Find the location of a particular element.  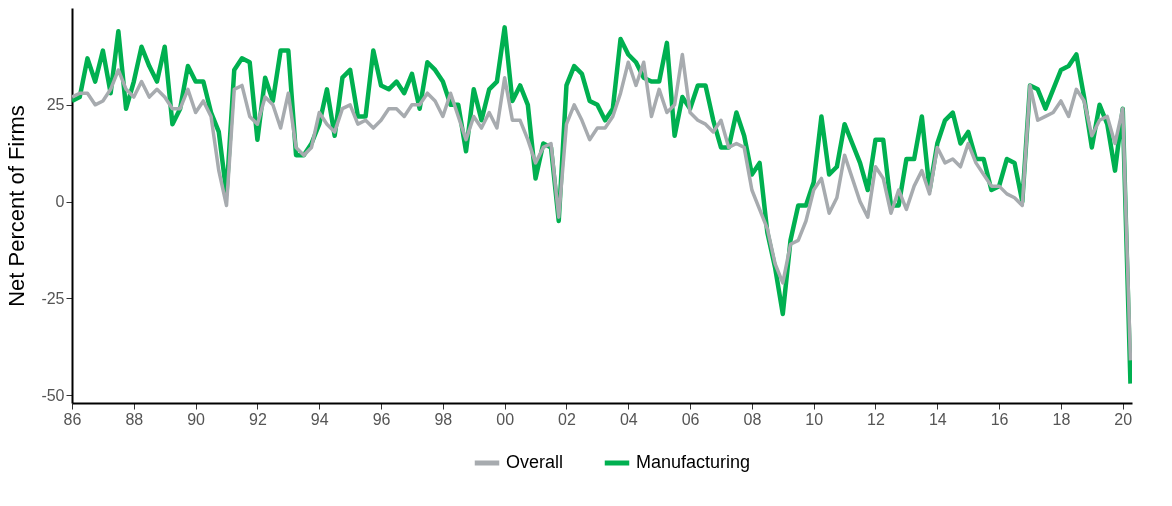

x-tick-label: 98 is located at coordinates (443, 419).